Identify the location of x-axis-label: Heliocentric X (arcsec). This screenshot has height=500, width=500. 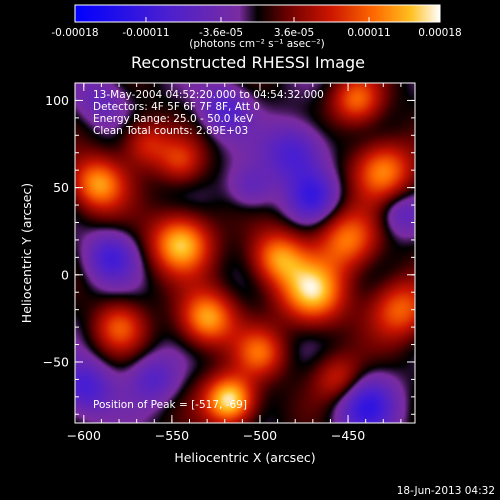
(244, 457).